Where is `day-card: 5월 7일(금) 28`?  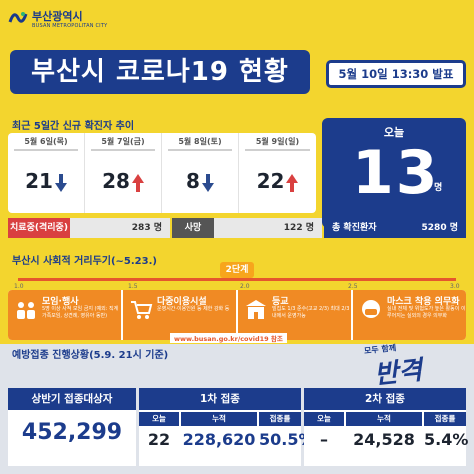
day-card: 5월 7일(금) 28 is located at coordinates (123, 173).